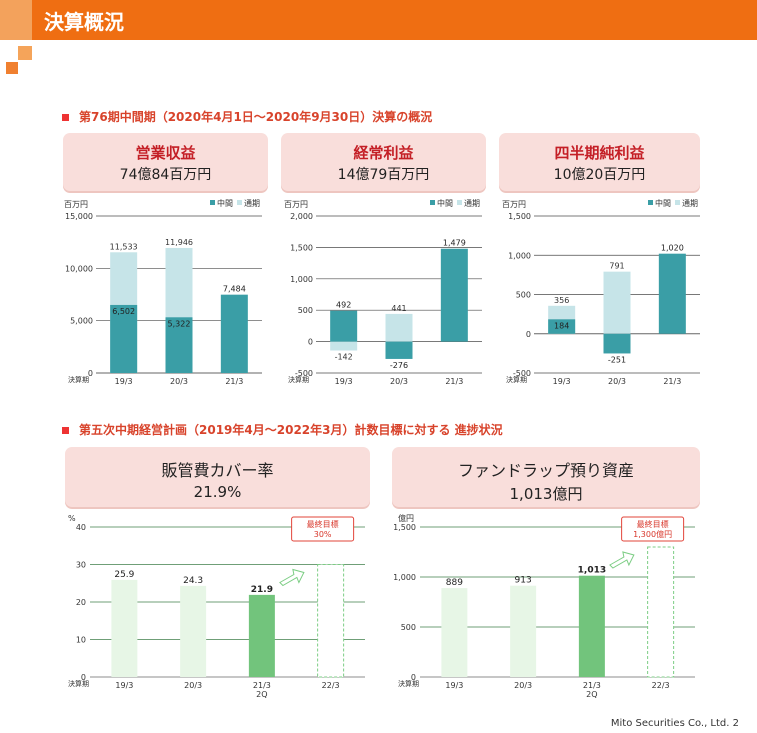  I want to click on section-heading-text: 第五次中期経営計画（2019年4月～2022年3月）計数目標に対する 進捗状況, so click(291, 430).